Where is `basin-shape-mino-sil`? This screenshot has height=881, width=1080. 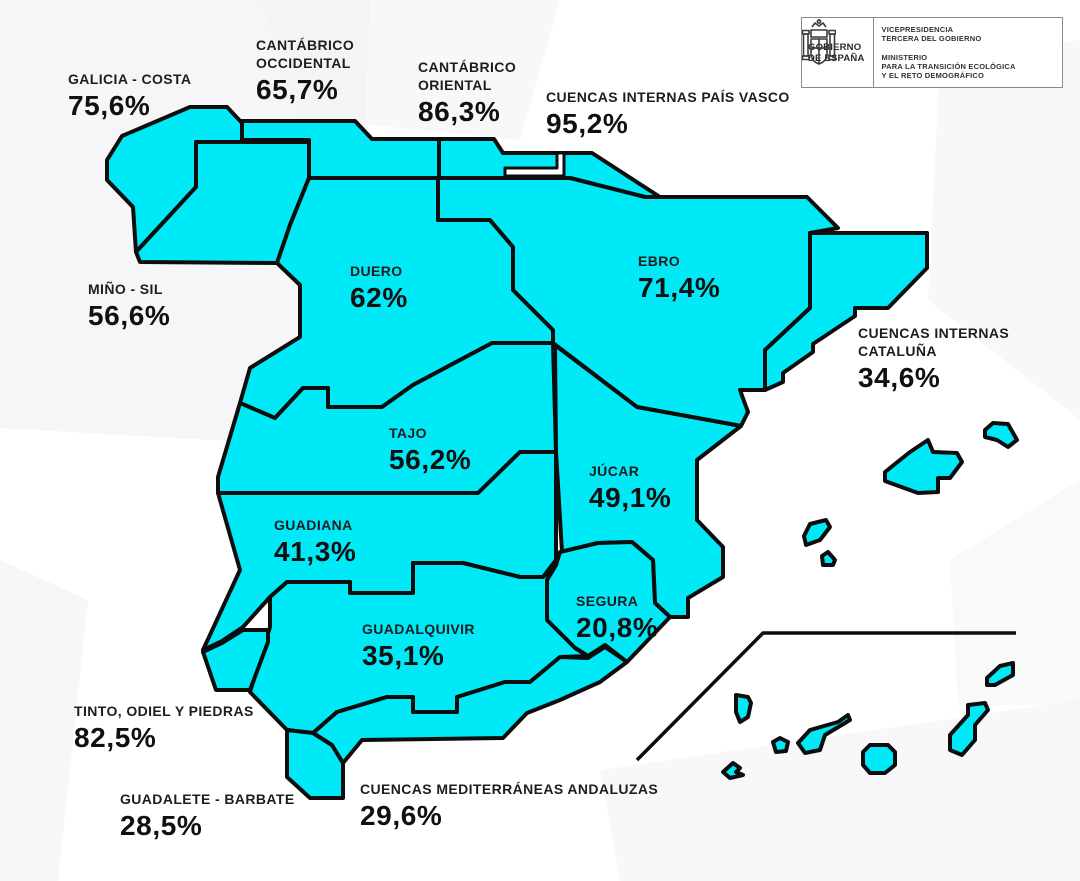 basin-shape-mino-sil is located at coordinates (222, 202).